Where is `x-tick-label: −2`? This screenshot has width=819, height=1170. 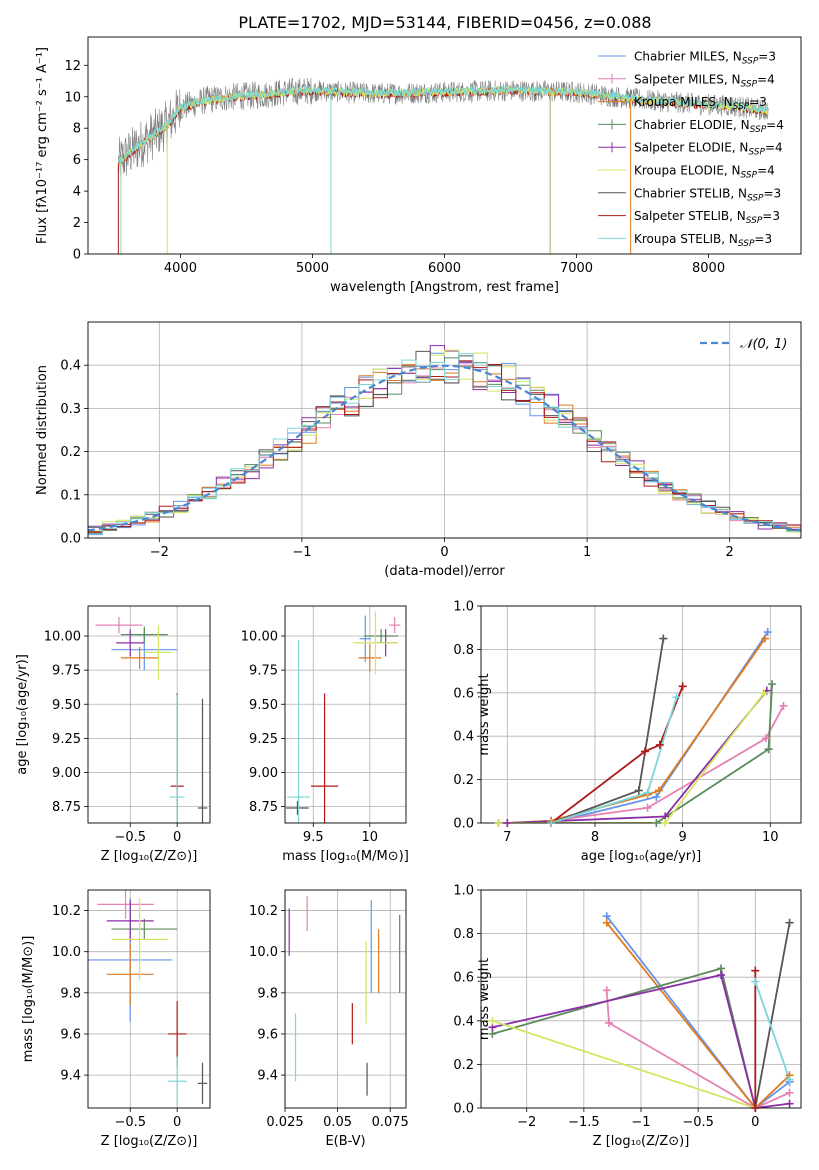 x-tick-label: −2 is located at coordinates (159, 552).